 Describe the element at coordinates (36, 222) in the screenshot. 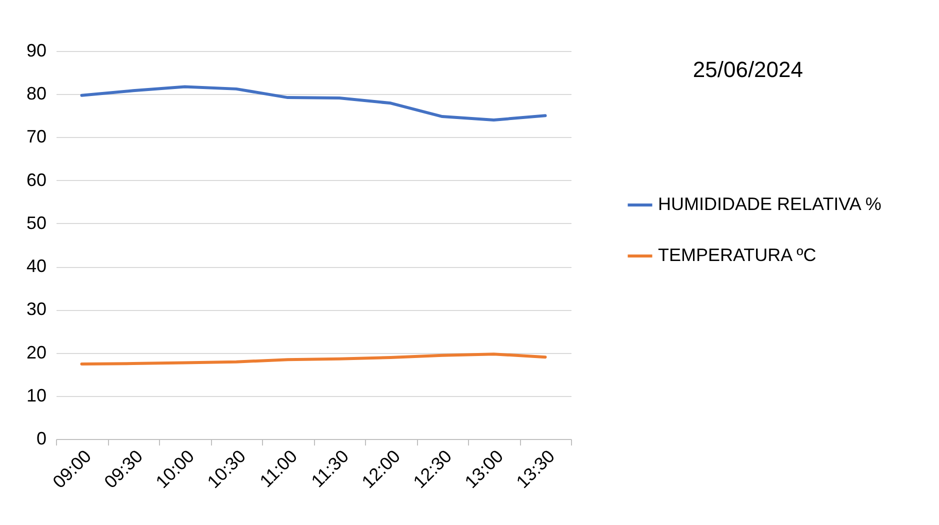

I see `y-tick-label: 50` at that location.